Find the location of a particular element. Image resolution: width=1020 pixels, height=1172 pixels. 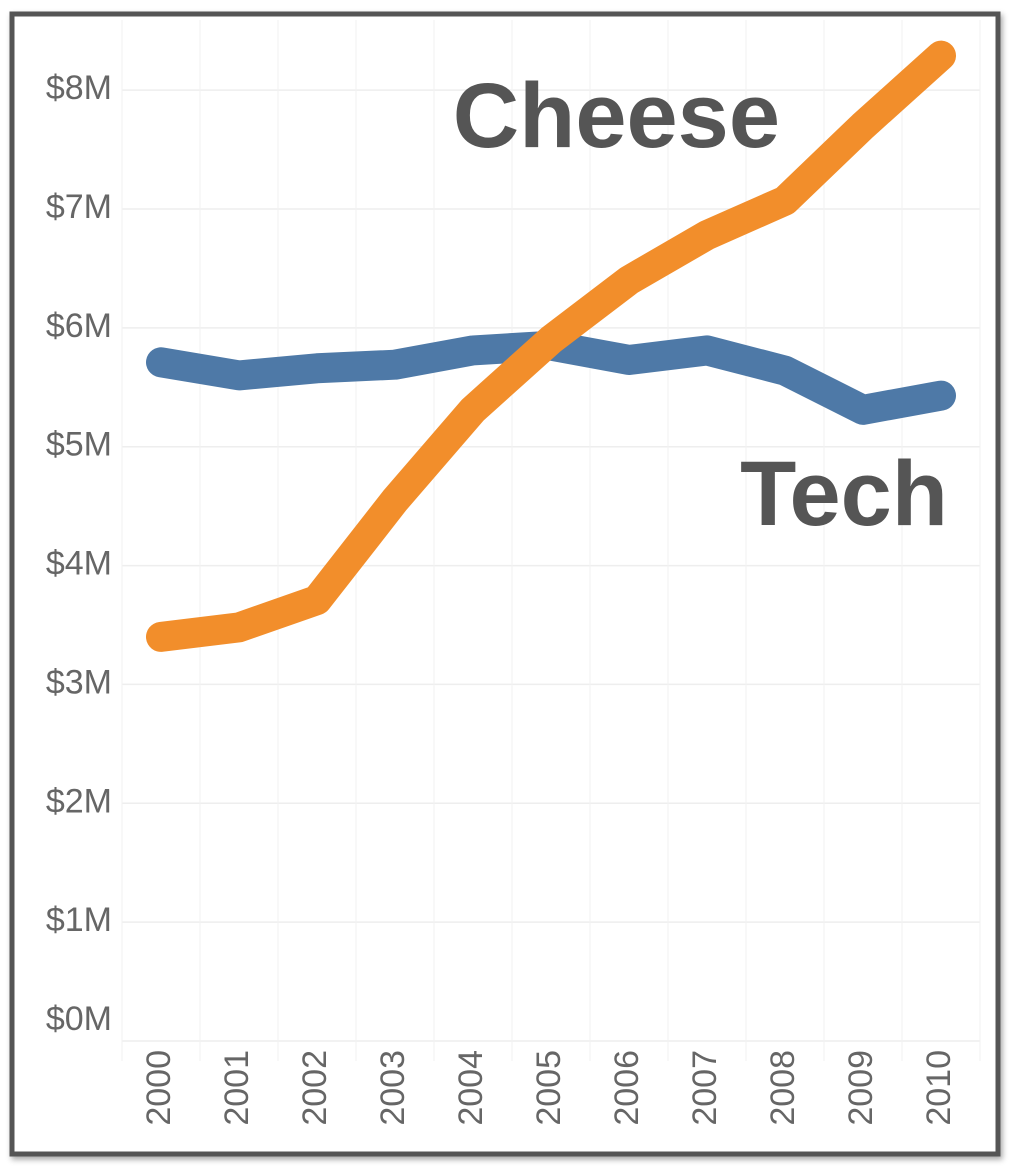

x-tick-label: 2000 is located at coordinates (159, 1088).